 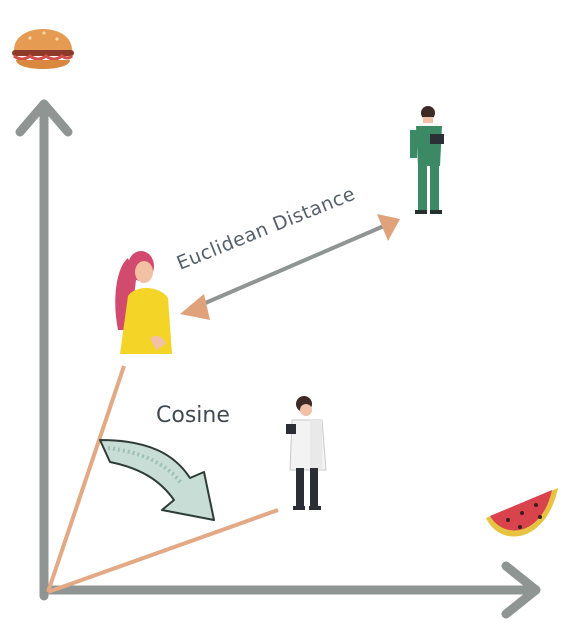 I want to click on man-green-scrubs-icon, so click(x=427, y=160).